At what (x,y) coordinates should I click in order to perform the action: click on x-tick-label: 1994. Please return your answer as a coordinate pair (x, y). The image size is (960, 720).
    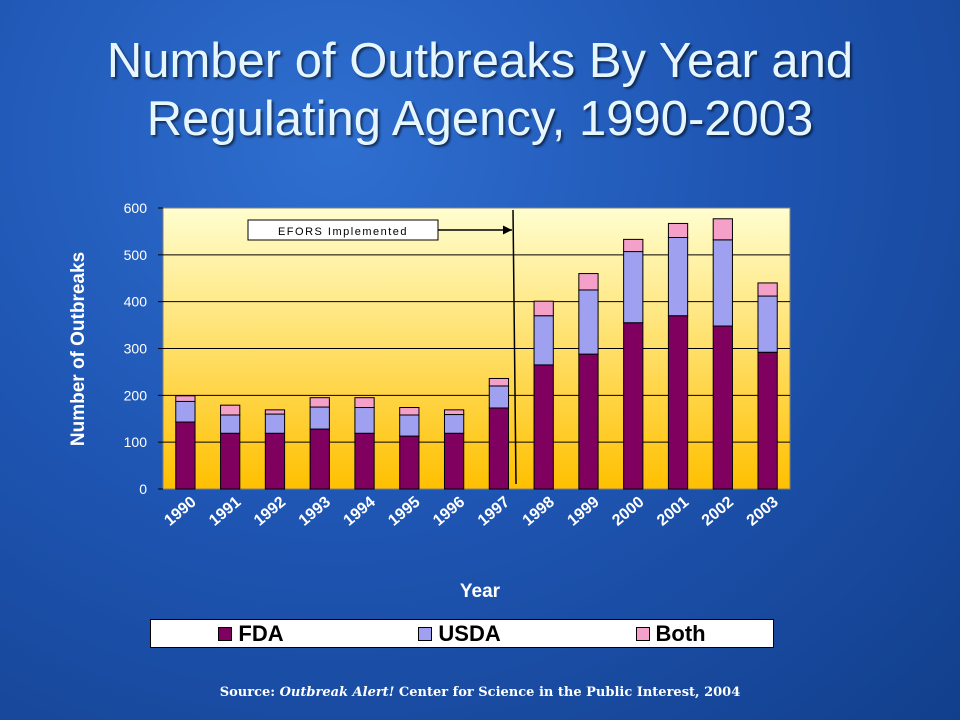
    Looking at the image, I should click on (360, 512).